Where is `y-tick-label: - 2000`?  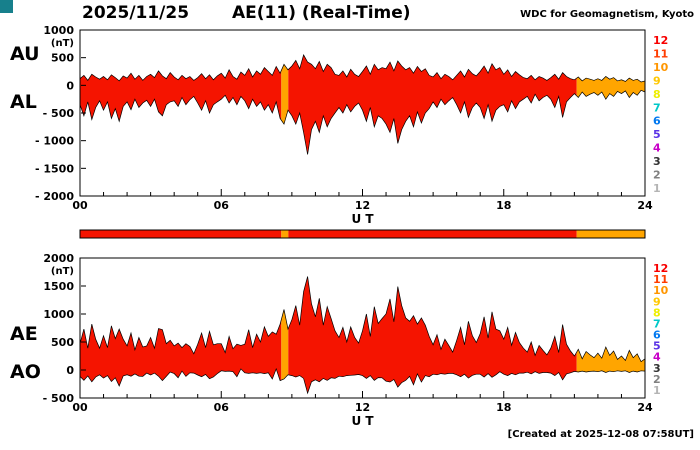
y-tick-label: - 2000 is located at coordinates (54, 196).